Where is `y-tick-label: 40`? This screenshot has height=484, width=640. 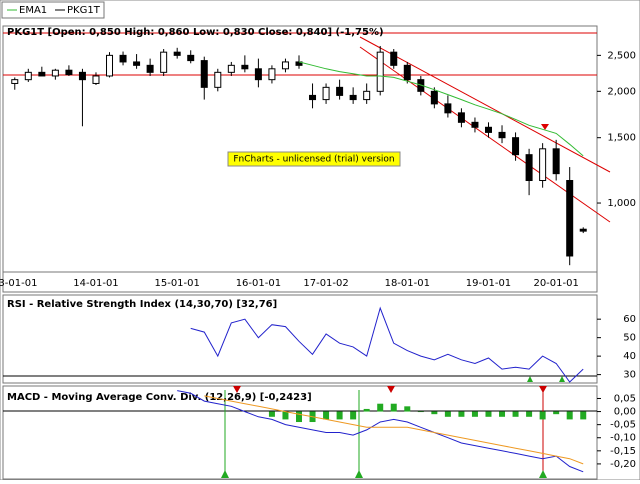 y-tick-label: 40 is located at coordinates (629, 356).